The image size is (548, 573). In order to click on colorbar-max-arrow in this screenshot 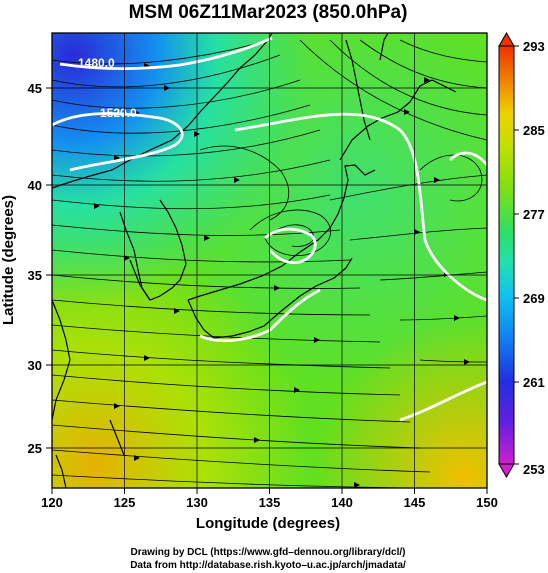, I will do `click(506, 39)`.